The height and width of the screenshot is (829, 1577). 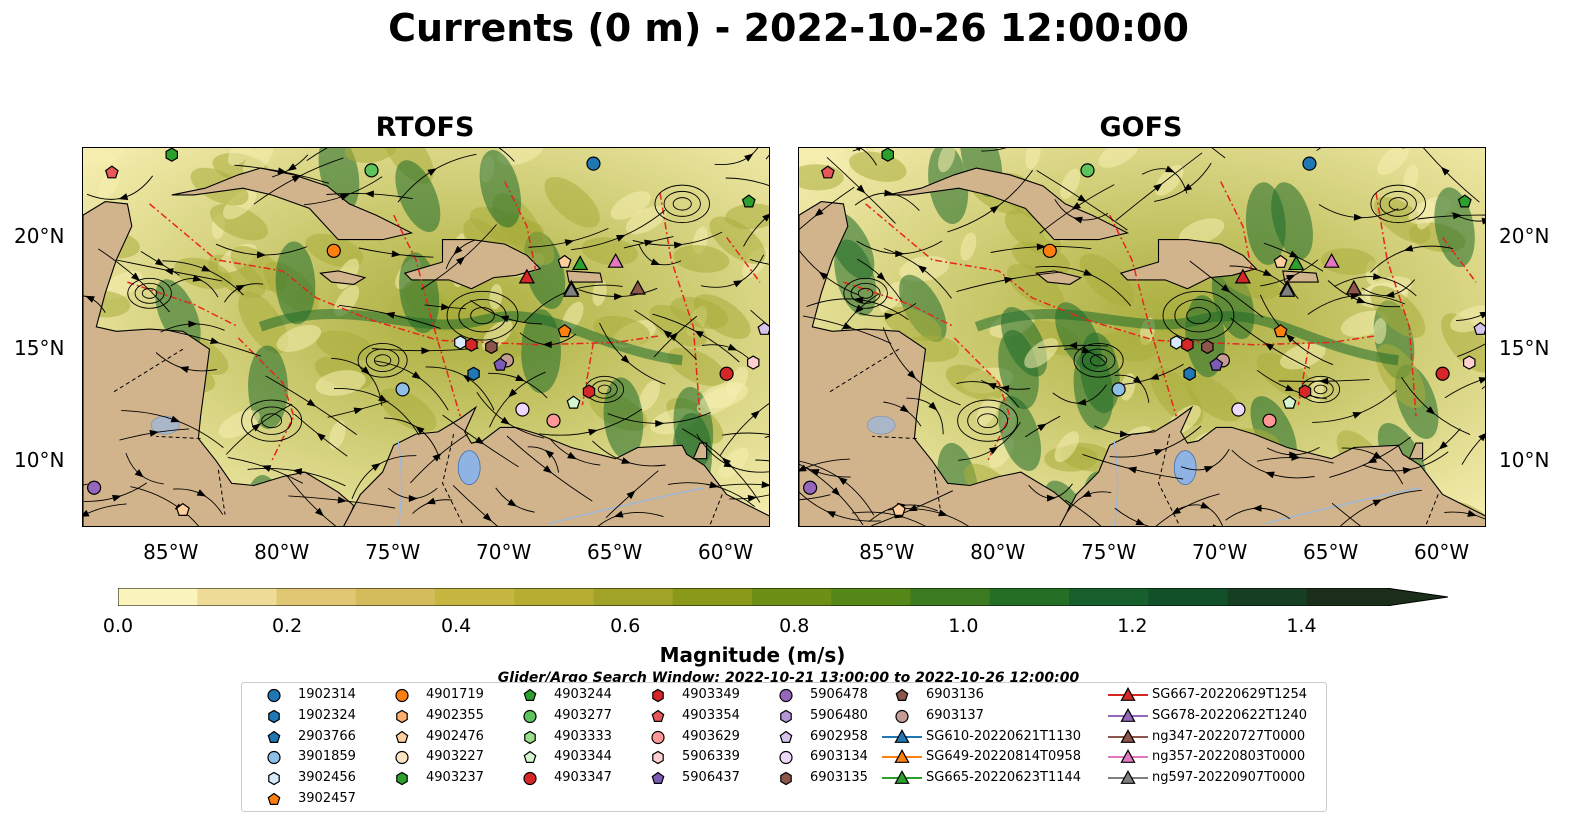 What do you see at coordinates (583, 757) in the screenshot?
I see `legend-label: 4903344` at bounding box center [583, 757].